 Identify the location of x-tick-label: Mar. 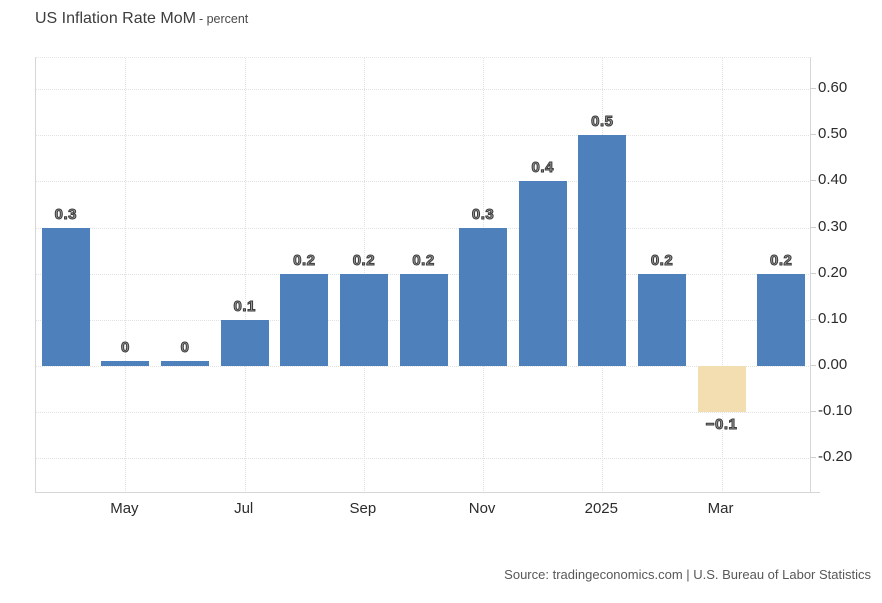
(720, 508).